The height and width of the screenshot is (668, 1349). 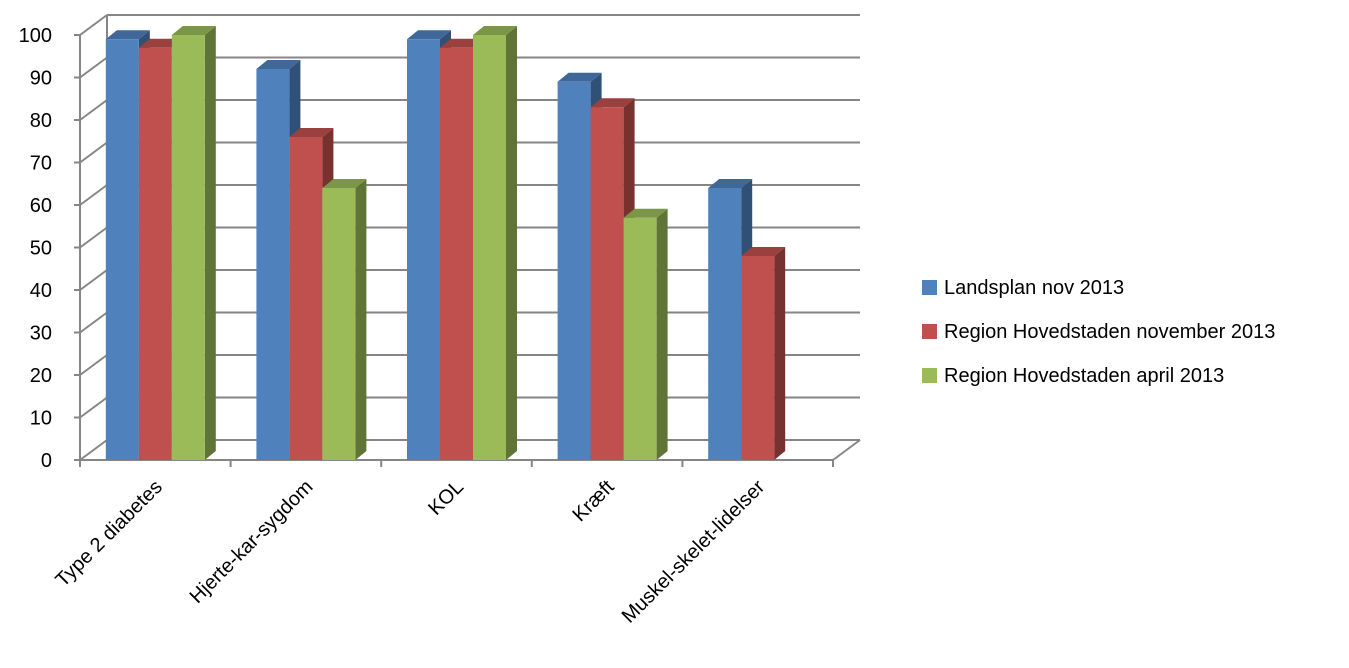 I want to click on y-tick-label: 70, so click(x=41, y=164).